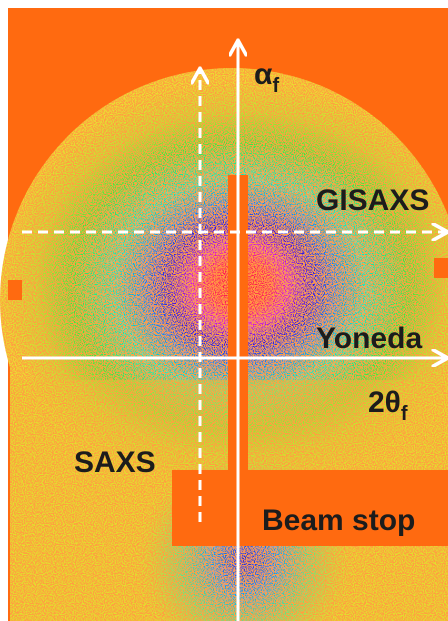 This screenshot has height=621, width=448. I want to click on saxs-label: SAXS, so click(115, 462).